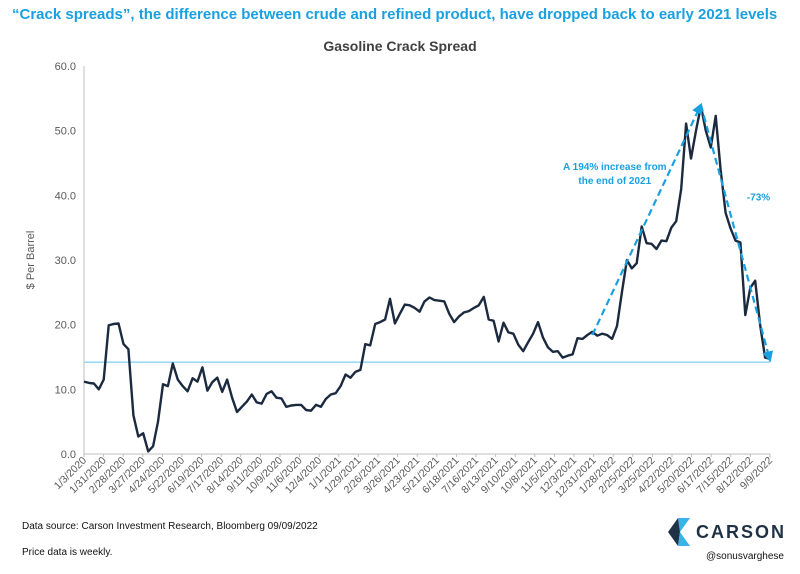  I want to click on y-tick-label: 10.0, so click(65, 390).